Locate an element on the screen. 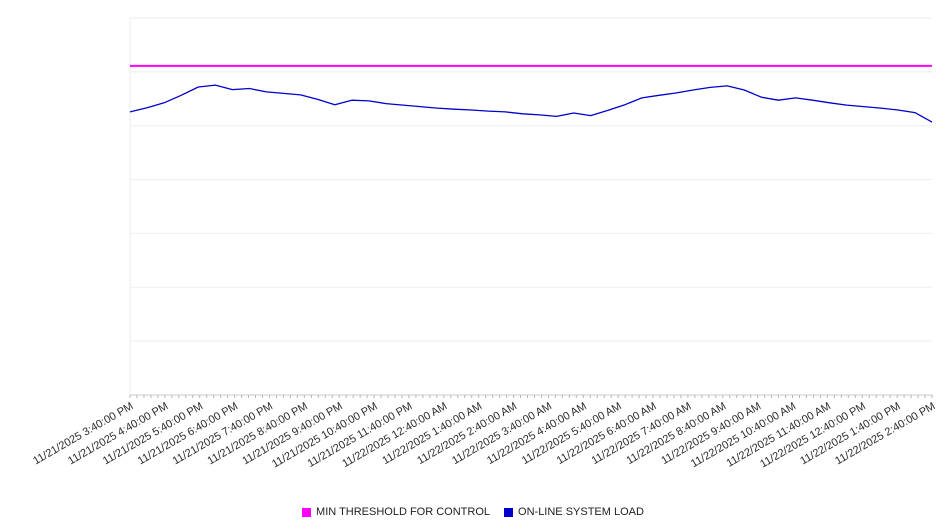 The width and height of the screenshot is (946, 526). legend-label-min-threshold: MIN THRESHOLD FOR CONTROL is located at coordinates (403, 512).